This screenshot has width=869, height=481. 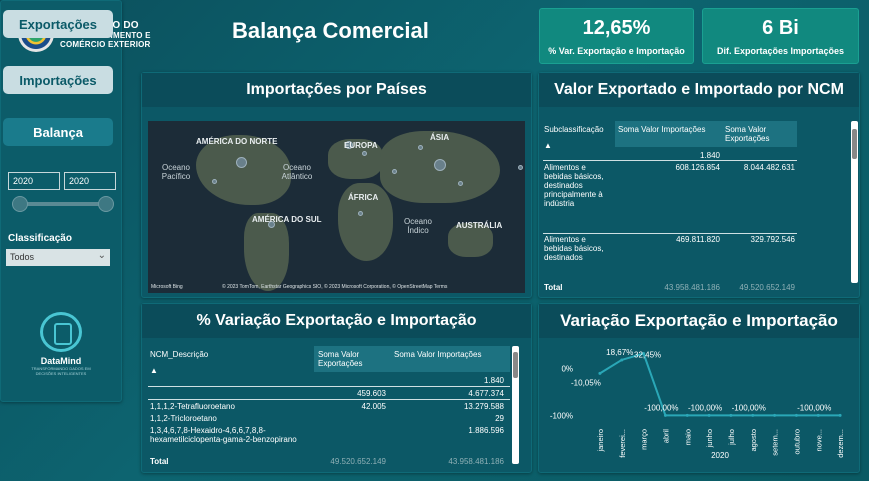 What do you see at coordinates (20, 204) in the screenshot?
I see `year-slider-start-handle` at bounding box center [20, 204].